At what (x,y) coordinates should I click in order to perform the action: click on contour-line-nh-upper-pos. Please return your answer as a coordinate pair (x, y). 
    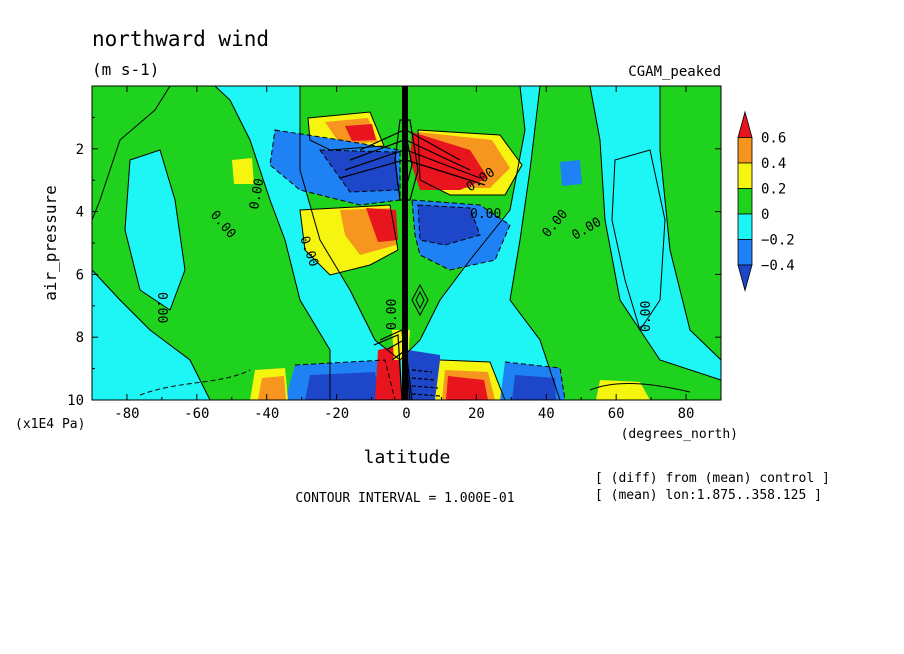
    Looking at the image, I should click on (470, 162).